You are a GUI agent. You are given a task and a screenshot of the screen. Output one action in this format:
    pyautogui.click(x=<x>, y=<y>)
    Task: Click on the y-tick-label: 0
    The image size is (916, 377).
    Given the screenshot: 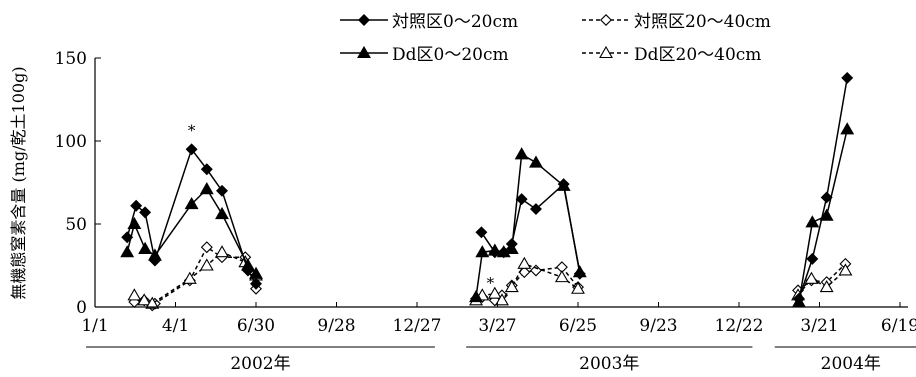 What is the action you would take?
    pyautogui.click(x=81, y=308)
    